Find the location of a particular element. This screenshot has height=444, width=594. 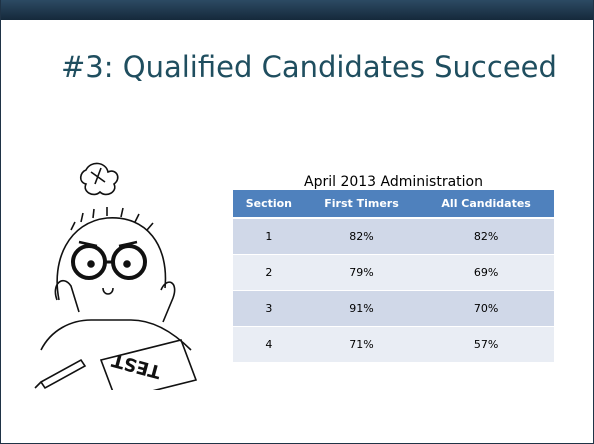

table-cell: 3 is located at coordinates (269, 308).